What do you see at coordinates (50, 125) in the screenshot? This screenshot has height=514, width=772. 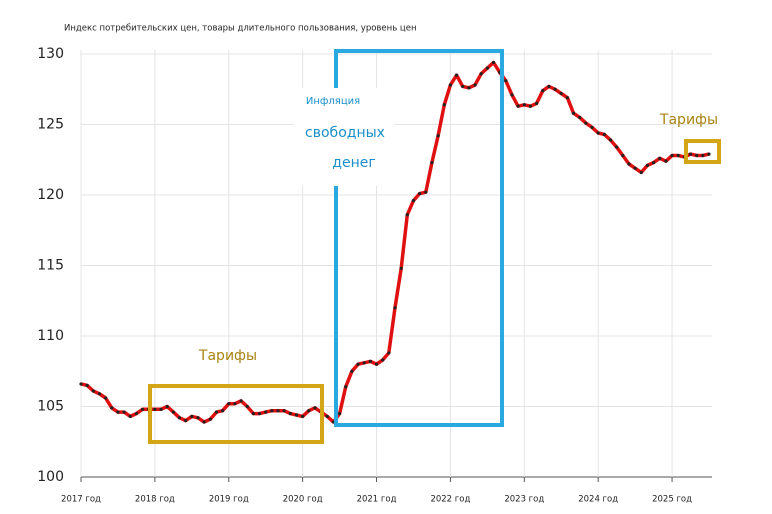 I see `y-tick-label: 125` at bounding box center [50, 125].